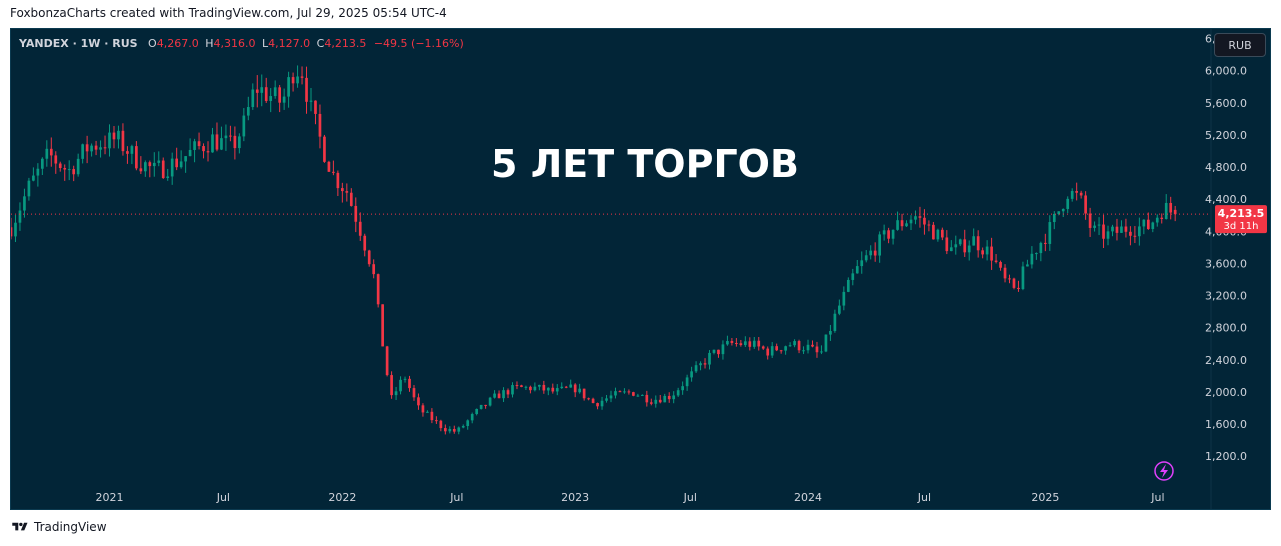 The height and width of the screenshot is (546, 1281). Describe the element at coordinates (1164, 471) in the screenshot. I see `lightning-icon` at that location.